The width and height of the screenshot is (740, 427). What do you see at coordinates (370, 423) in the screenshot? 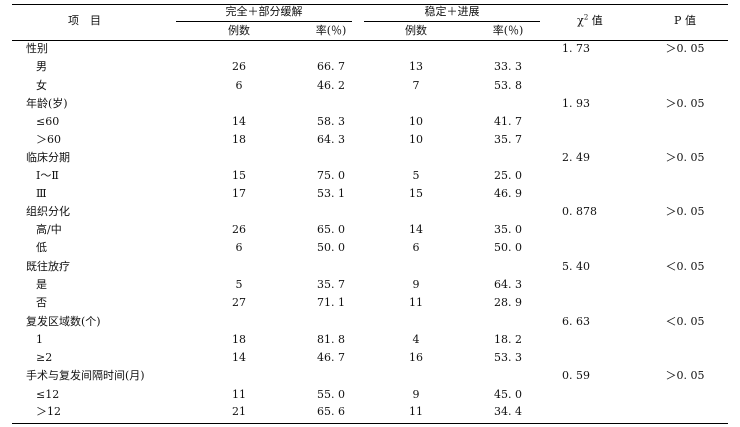
I see `table-bottom-rule` at bounding box center [370, 423].